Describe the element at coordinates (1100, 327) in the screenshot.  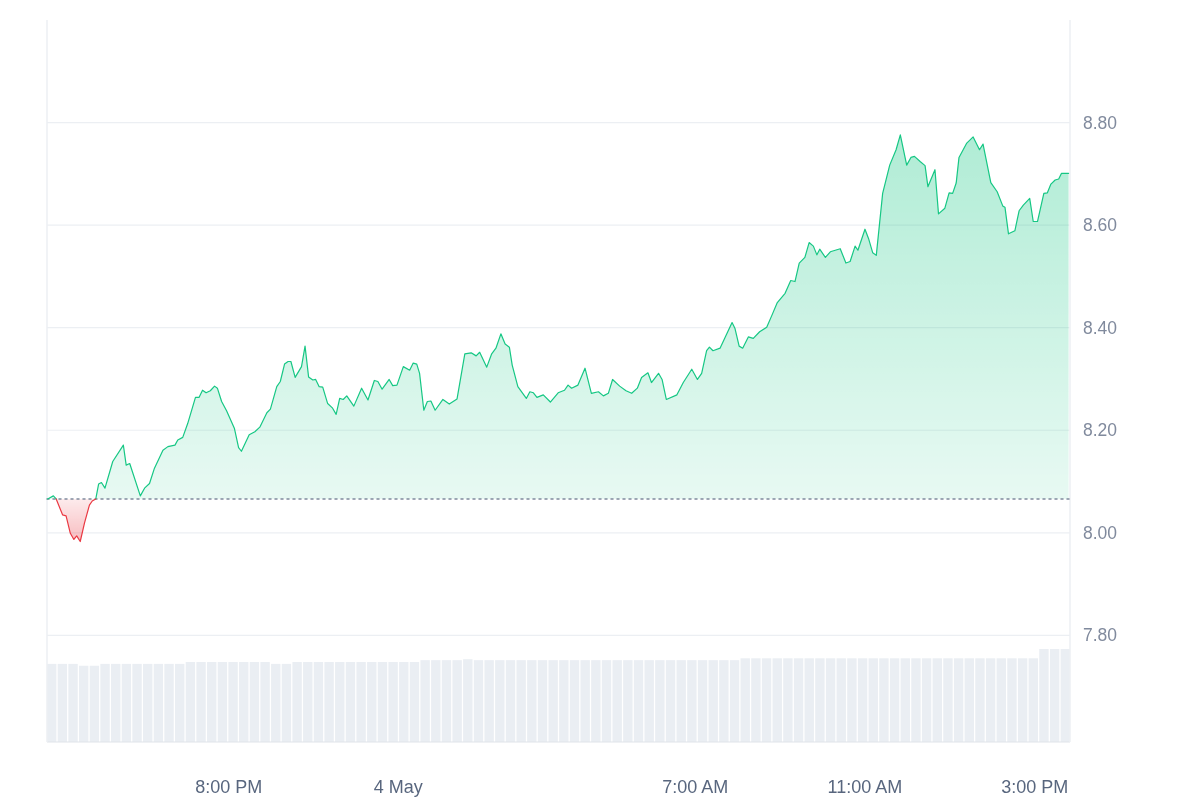
I see `y-tick-label: 8.40` at that location.